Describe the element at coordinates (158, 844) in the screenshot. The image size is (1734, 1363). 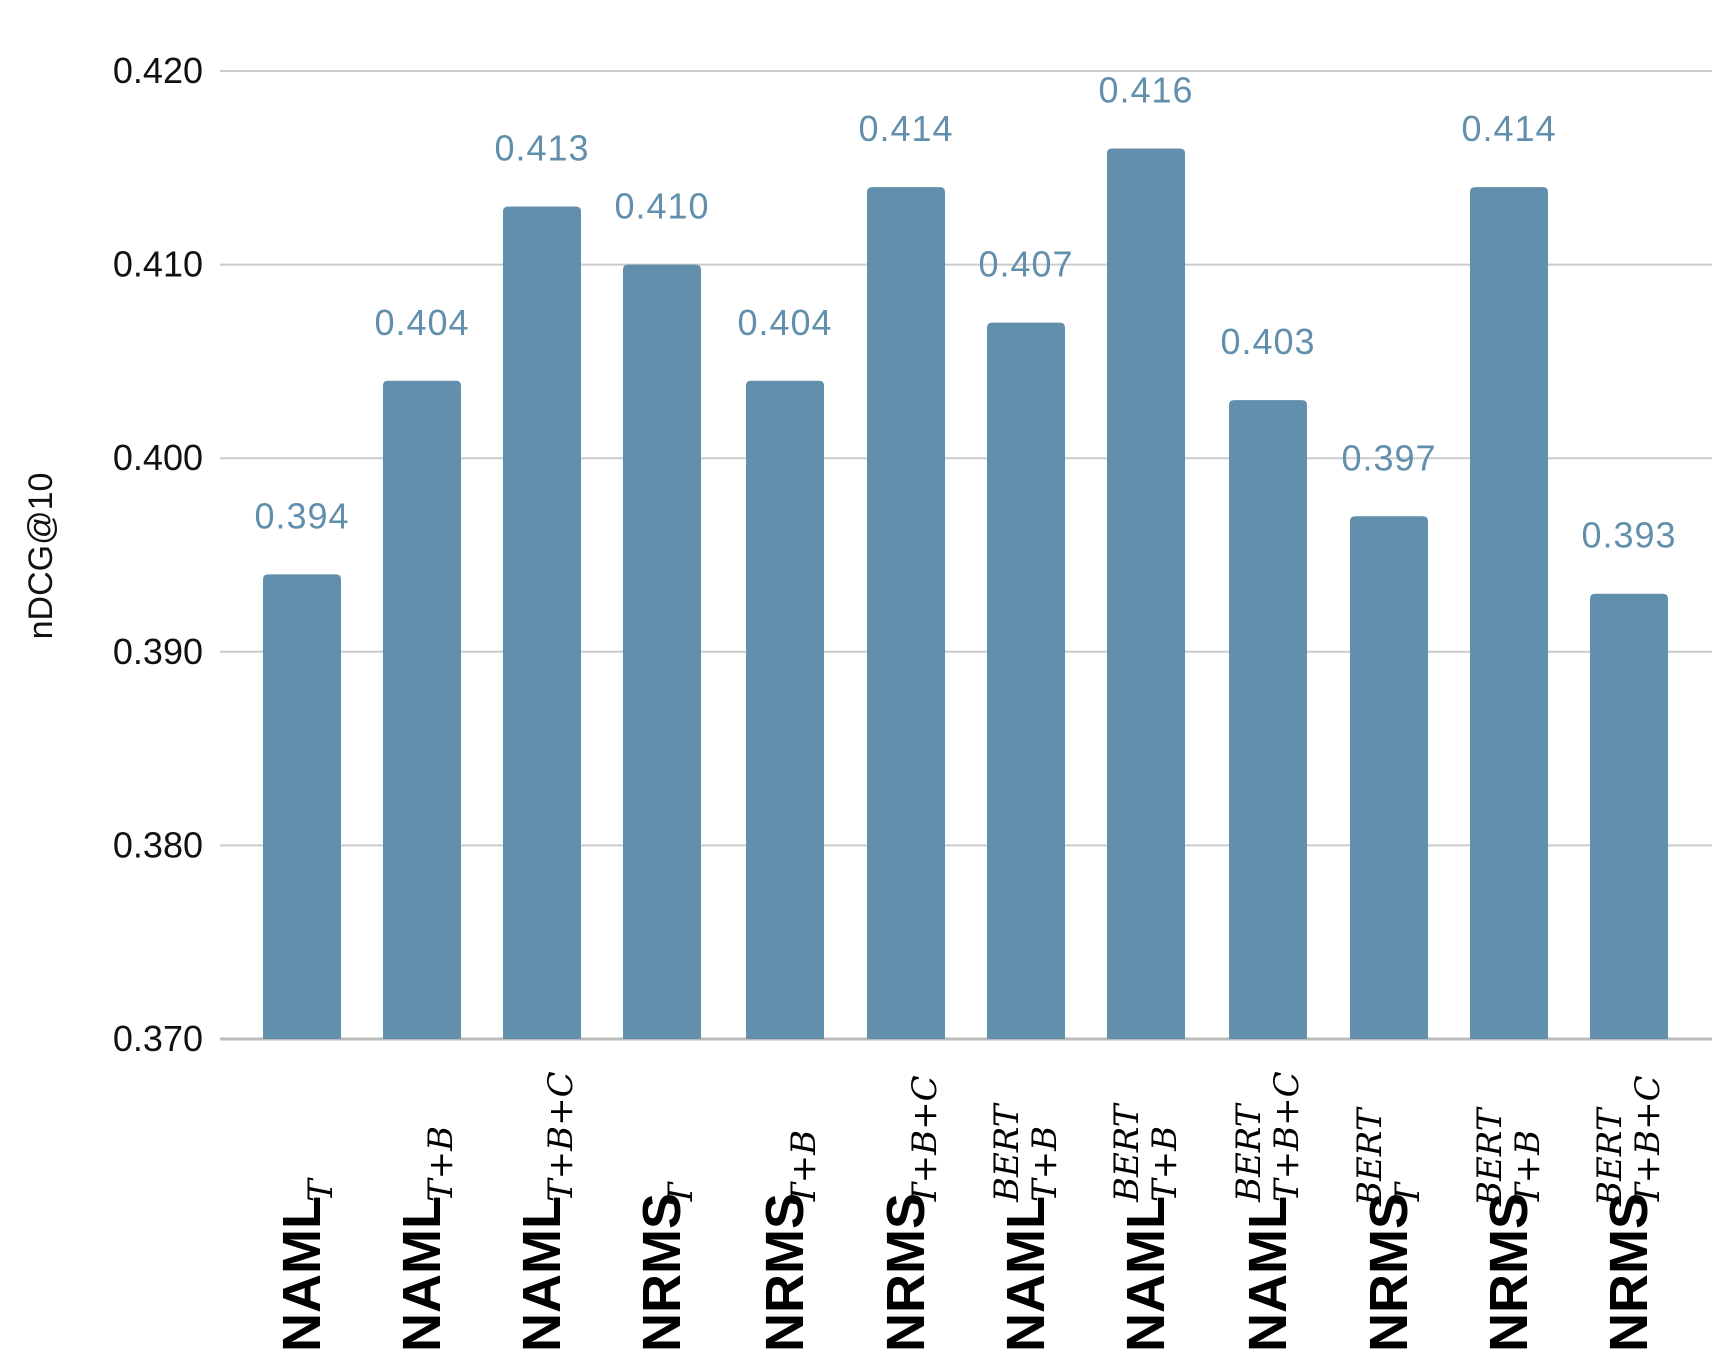
I see `y-tick-label: 0.380` at that location.